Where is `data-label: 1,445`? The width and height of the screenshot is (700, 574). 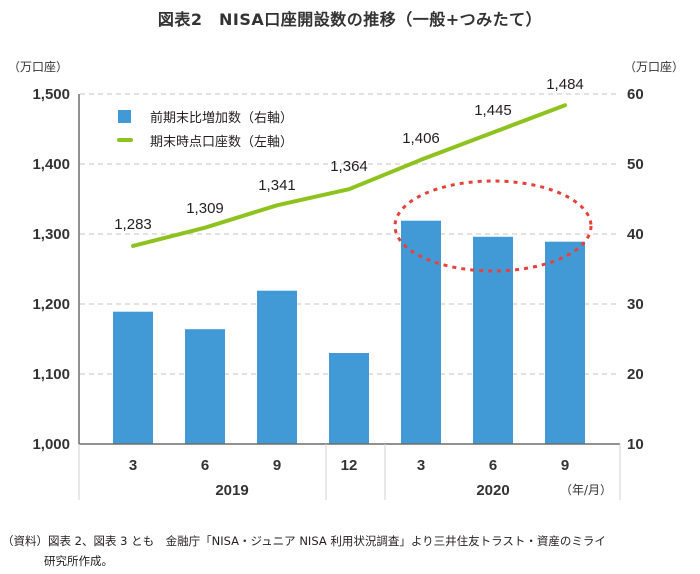 data-label: 1,445 is located at coordinates (493, 110).